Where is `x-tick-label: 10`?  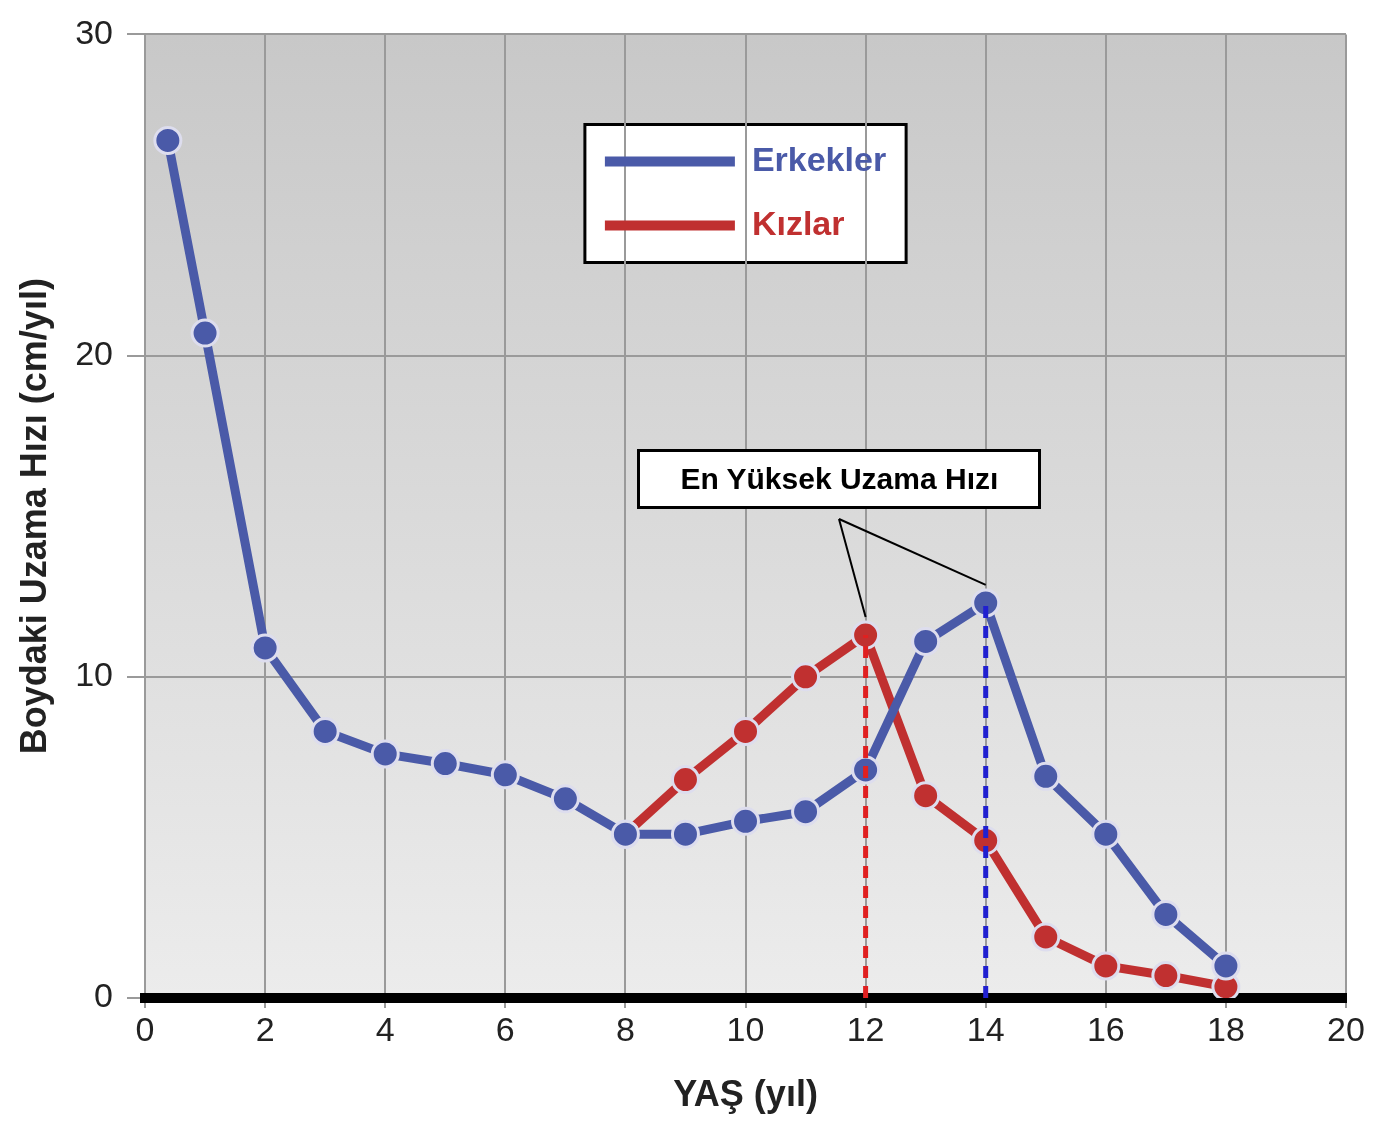 x-tick-label: 10 is located at coordinates (745, 1028).